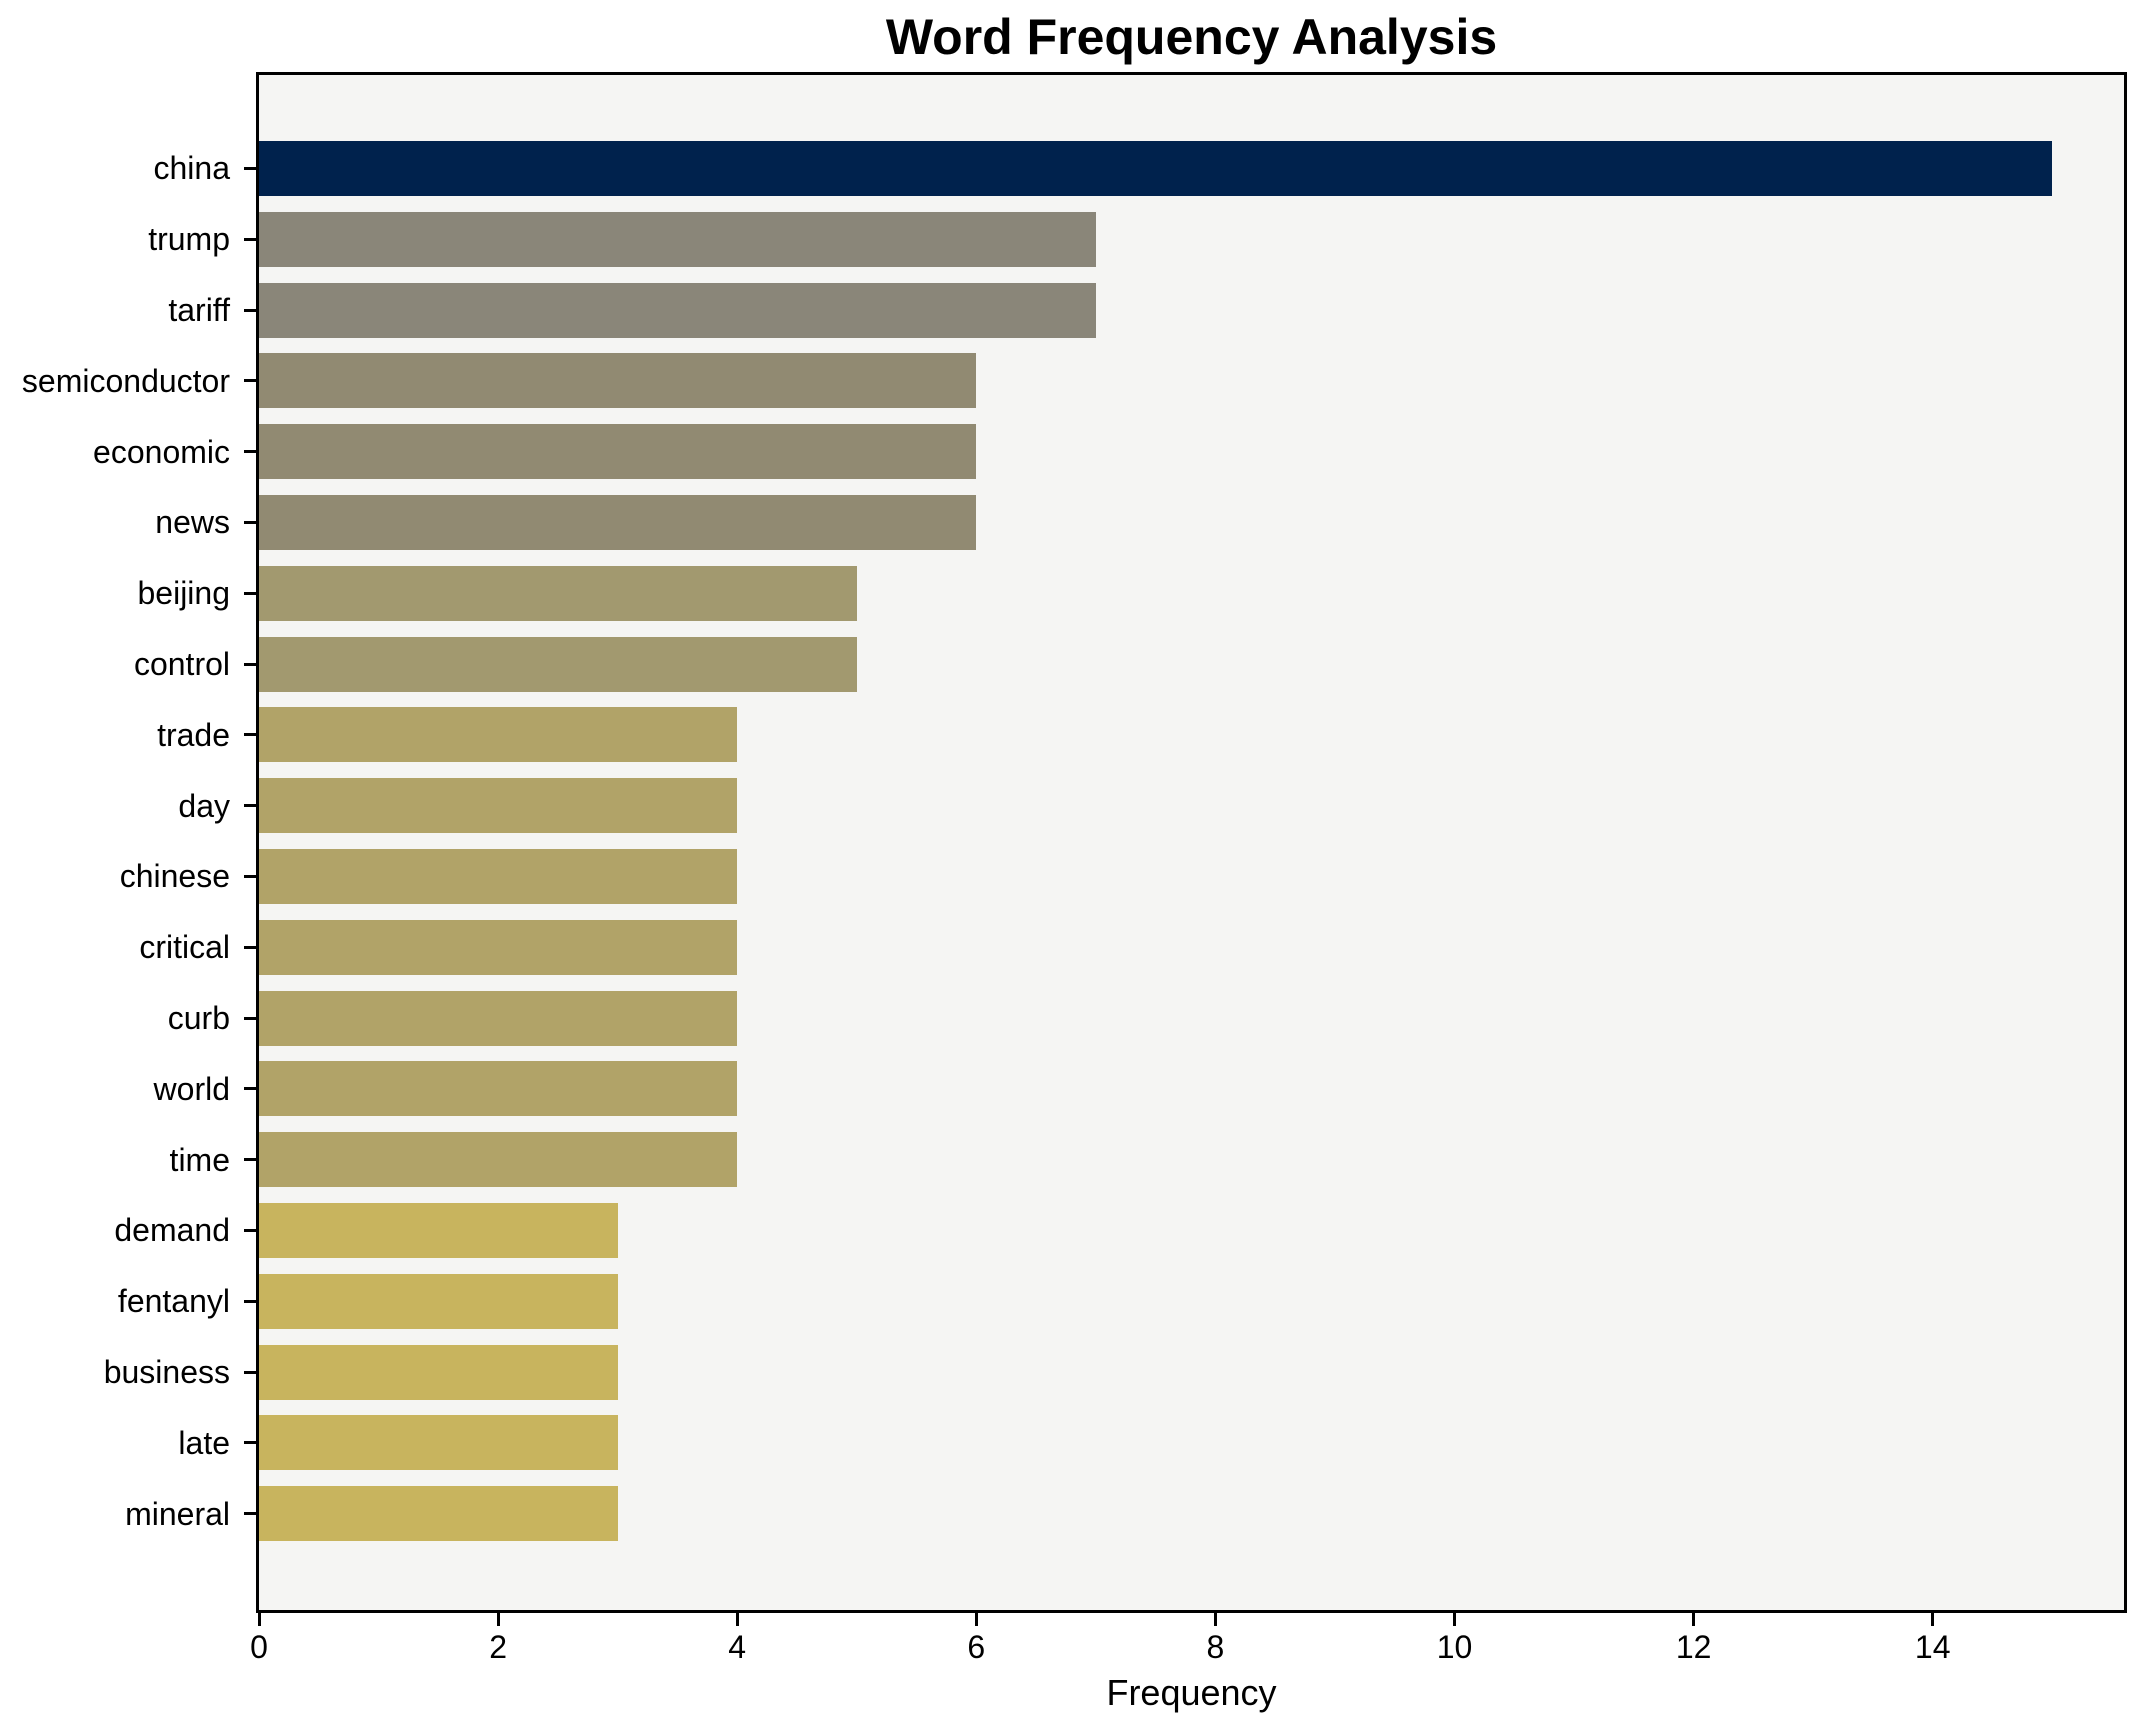  What do you see at coordinates (204, 805) in the screenshot?
I see `y-tick-label-day: day` at bounding box center [204, 805].